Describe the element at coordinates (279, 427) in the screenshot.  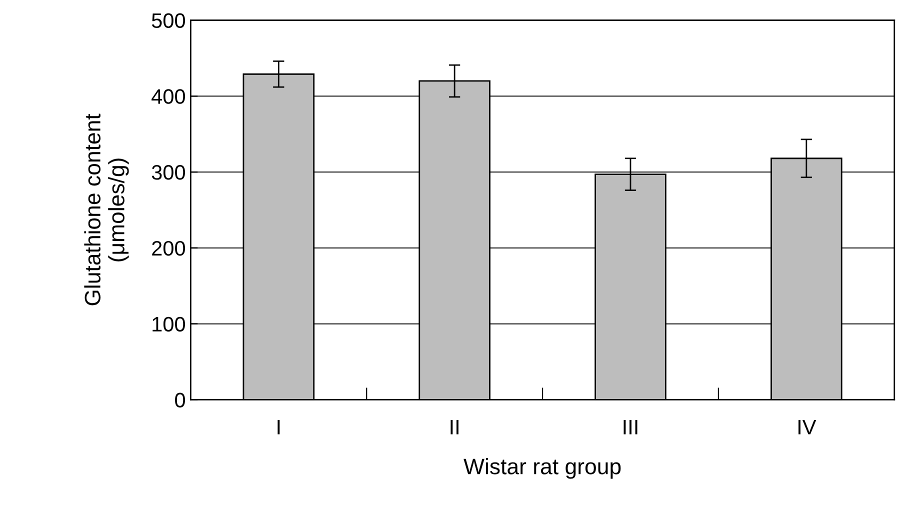
I see `x-tick-label: I` at that location.